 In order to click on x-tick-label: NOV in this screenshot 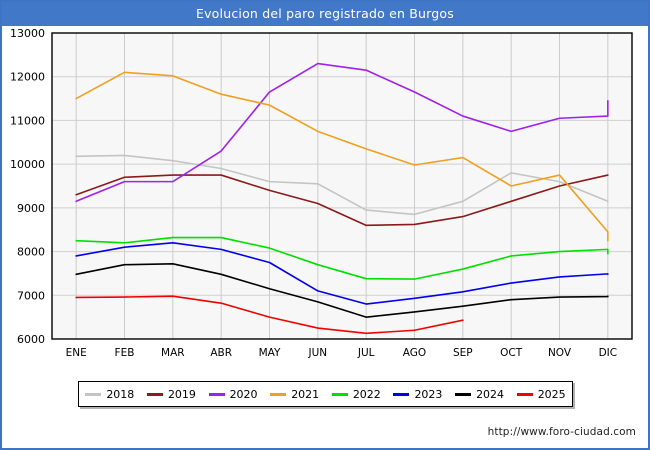, I will do `click(560, 353)`.